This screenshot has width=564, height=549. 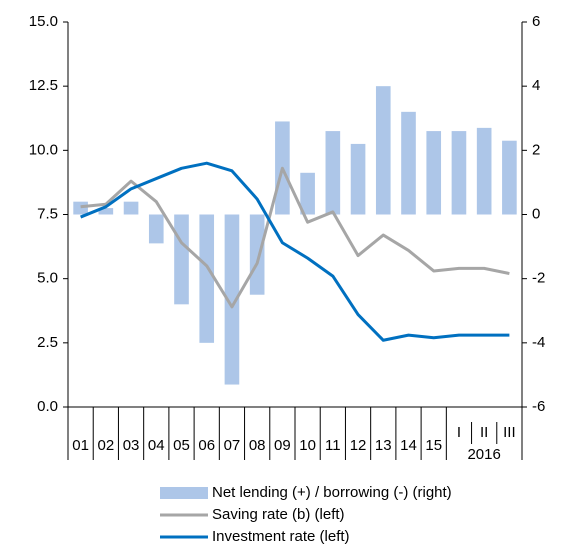 I want to click on x-tick-label: 05, so click(x=181, y=445).